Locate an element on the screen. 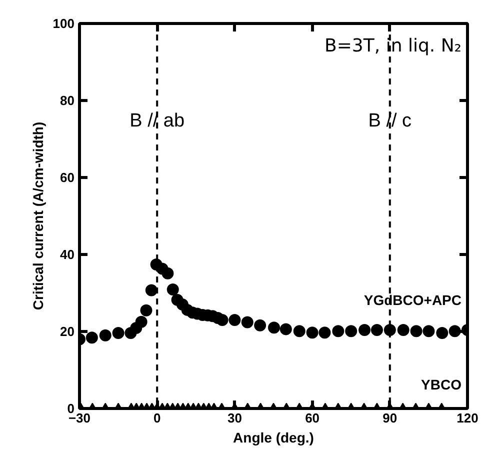 This screenshot has height=462, width=481. y-axis-title: Critical current (A/cm-width) is located at coordinates (38, 216).